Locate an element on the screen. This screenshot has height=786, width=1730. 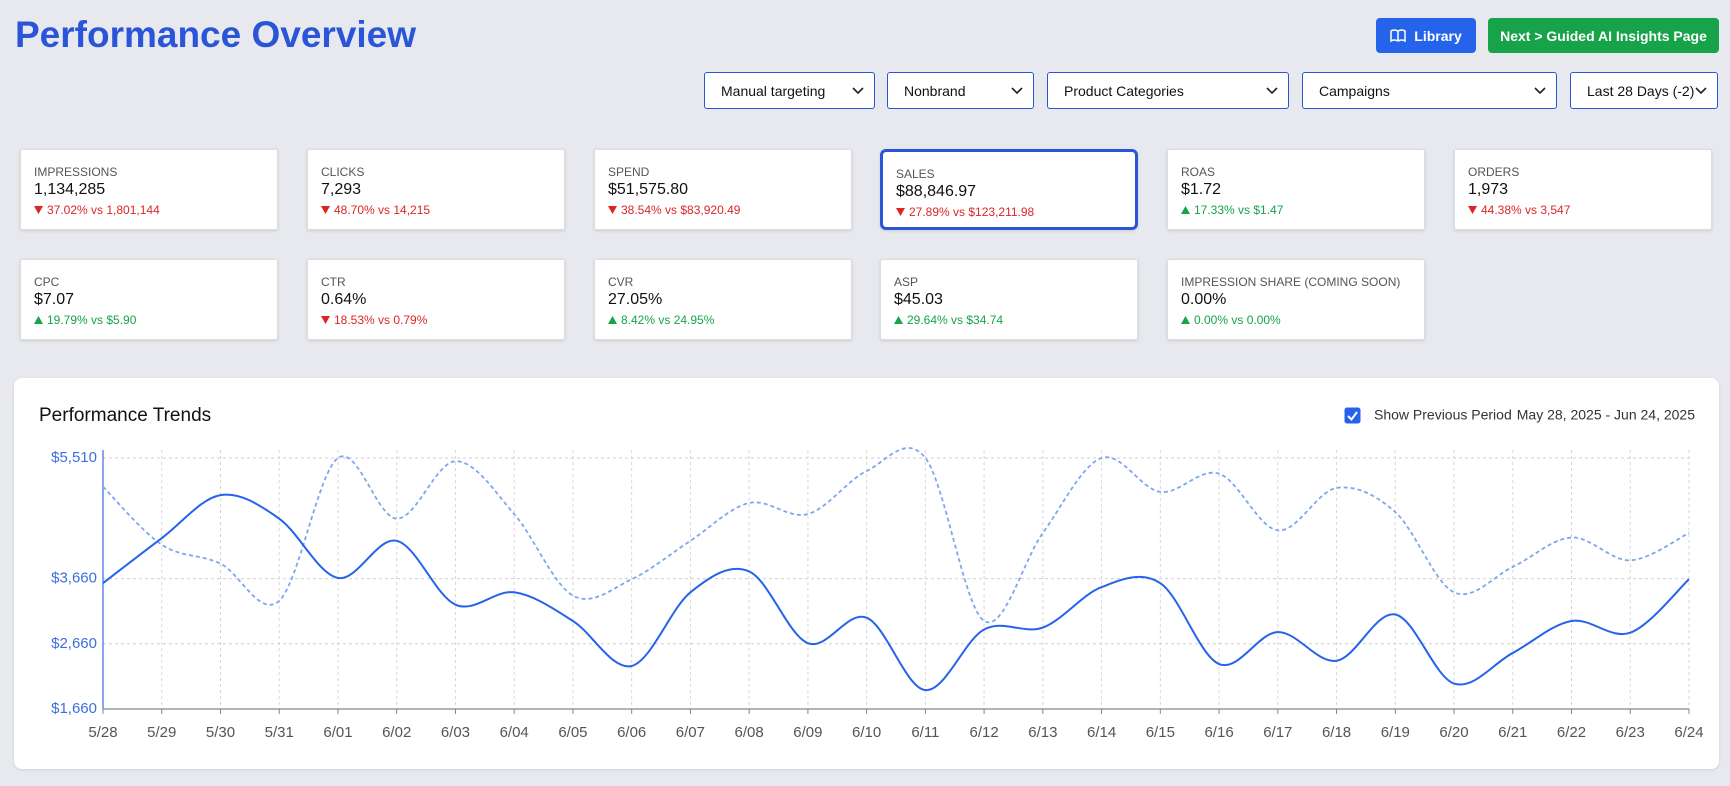
metric-label: IMPRESSION SHARE (COMING SOON) is located at coordinates (1291, 282).